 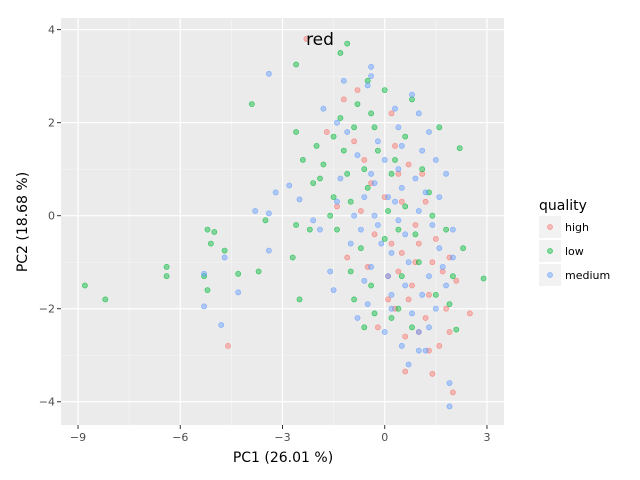 I want to click on legend: quality high low medium, so click(x=574, y=242).